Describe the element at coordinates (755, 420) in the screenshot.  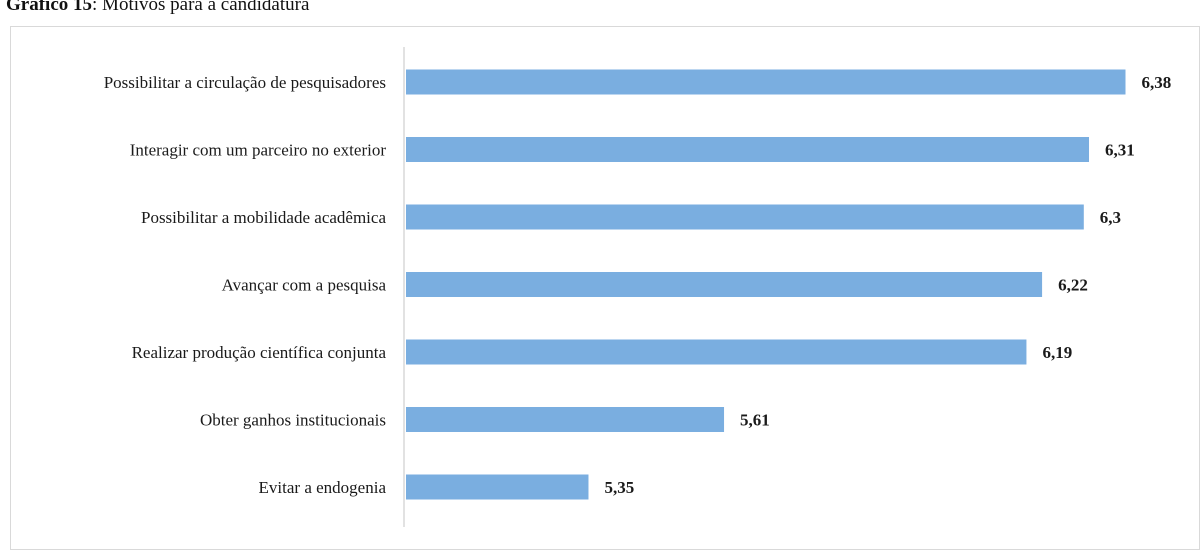
I see `value-label: 5,61` at that location.